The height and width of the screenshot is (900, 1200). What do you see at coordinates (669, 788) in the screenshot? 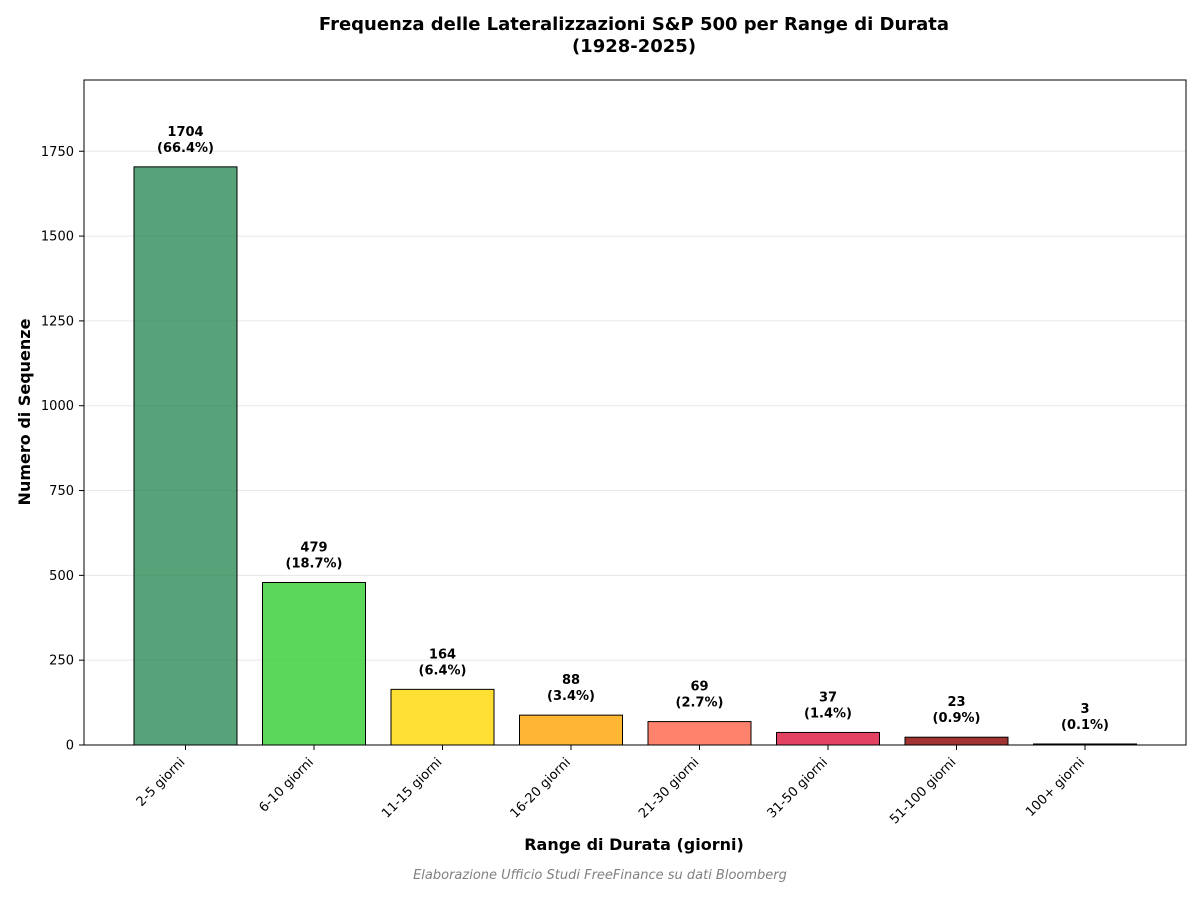
I see `x-tick-label: 21-30 giorni` at bounding box center [669, 788].